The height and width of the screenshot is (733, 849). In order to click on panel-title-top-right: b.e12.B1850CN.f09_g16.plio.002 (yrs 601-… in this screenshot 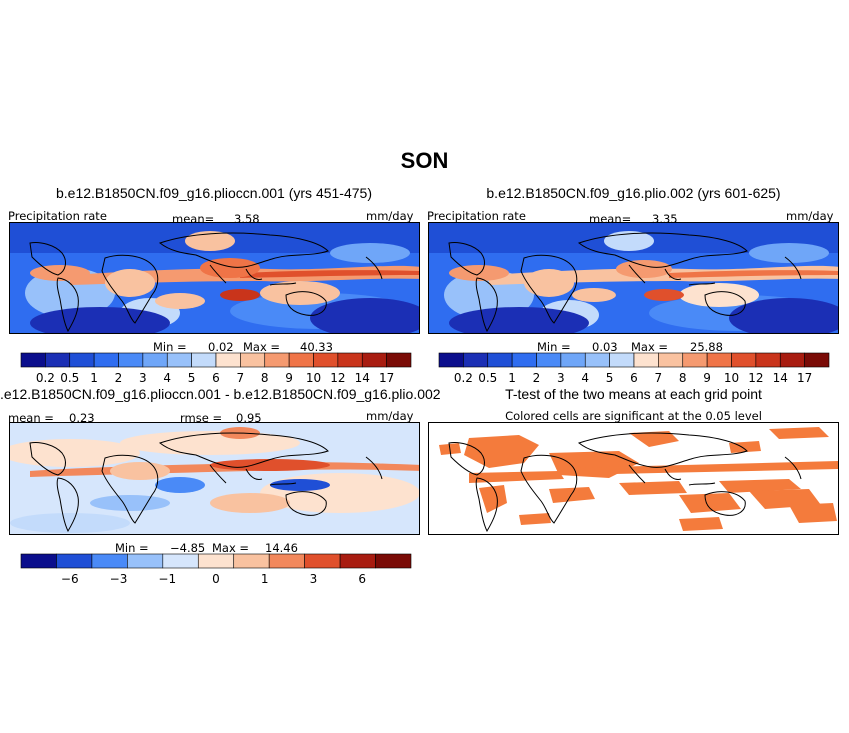, I will do `click(633, 193)`.